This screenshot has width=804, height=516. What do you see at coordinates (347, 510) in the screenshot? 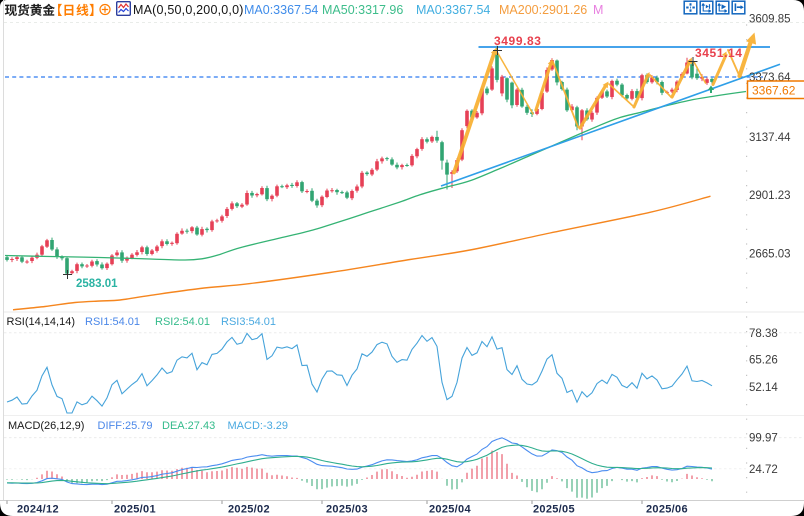
I see `svg-text: 2025/03` at bounding box center [347, 510].